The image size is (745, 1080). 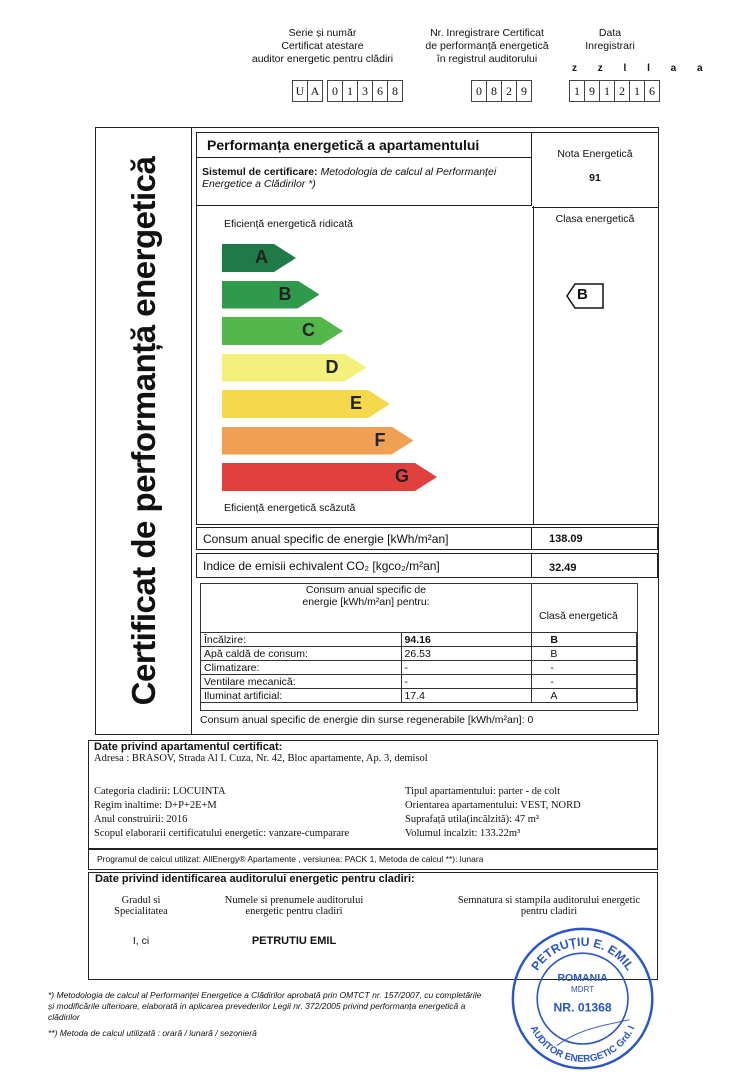 What do you see at coordinates (141, 941) in the screenshot?
I see `auditor-grade: I, ci` at bounding box center [141, 941].